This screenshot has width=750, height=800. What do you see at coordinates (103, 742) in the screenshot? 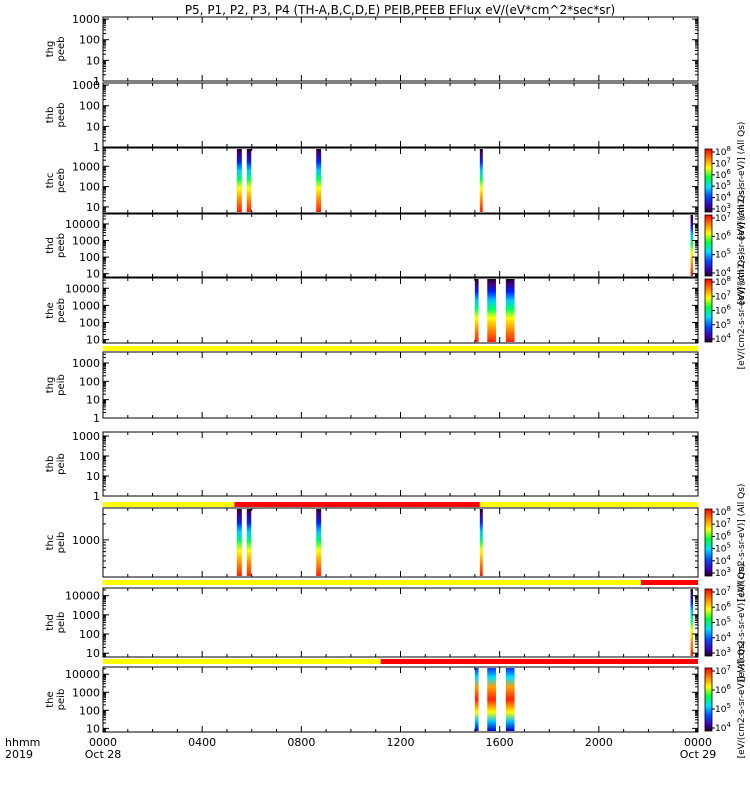
I see `x-tick-label: 0000` at bounding box center [103, 742].